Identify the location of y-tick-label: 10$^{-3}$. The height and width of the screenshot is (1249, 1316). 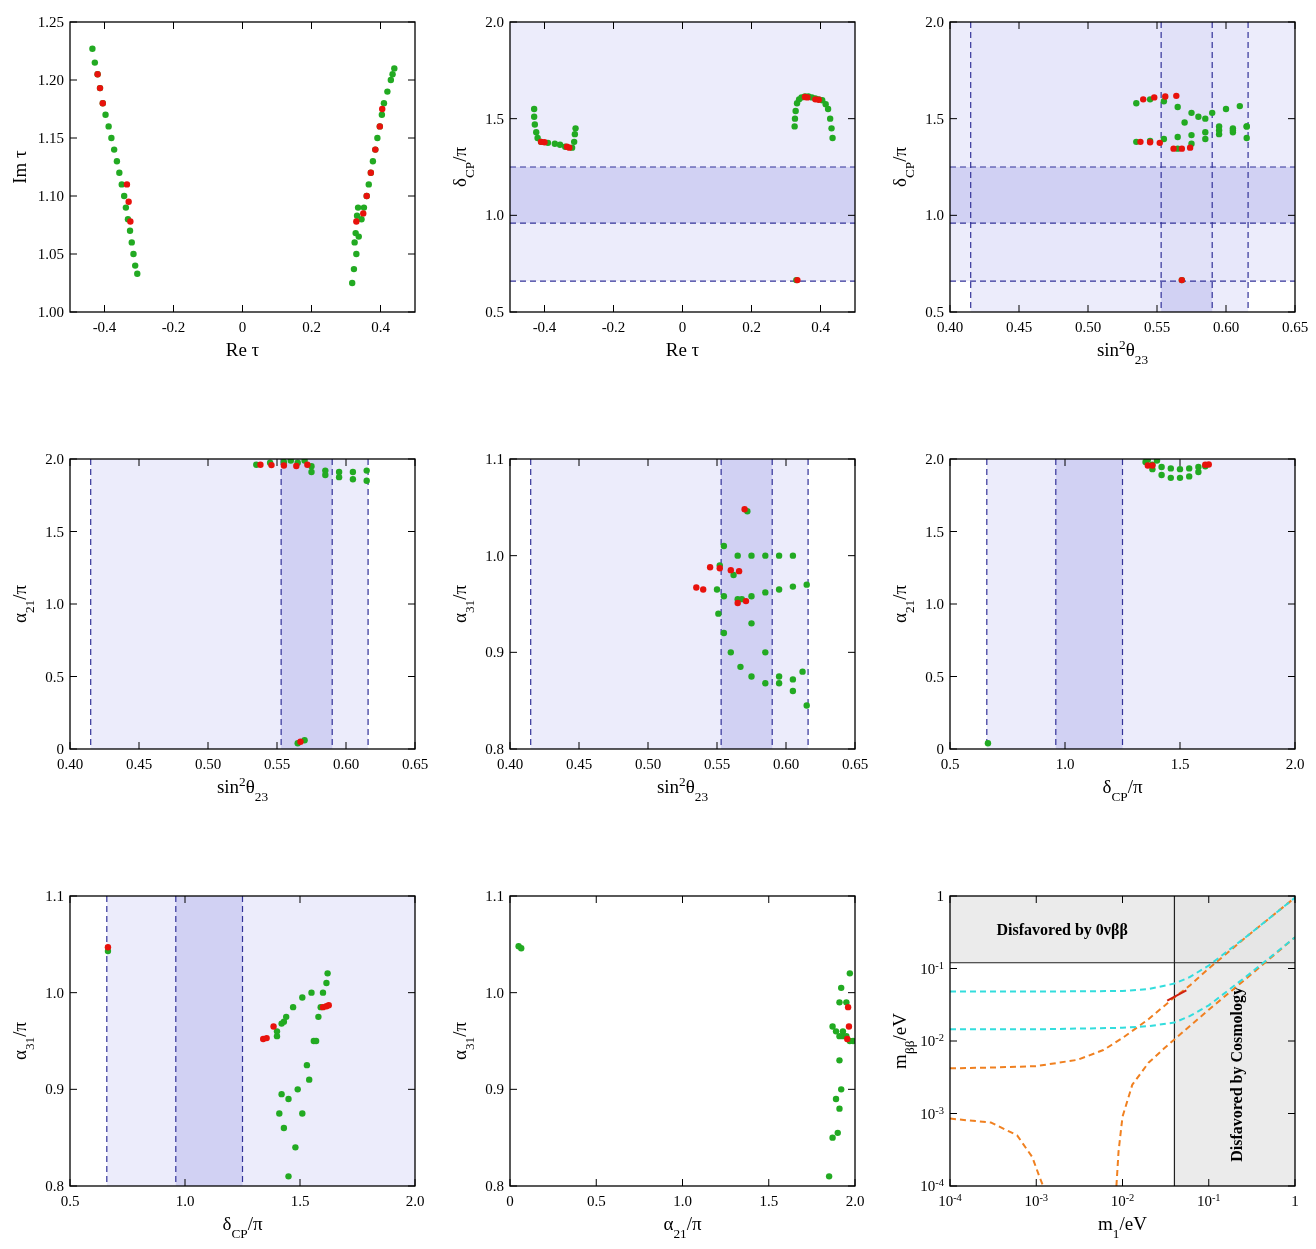
(932, 1113).